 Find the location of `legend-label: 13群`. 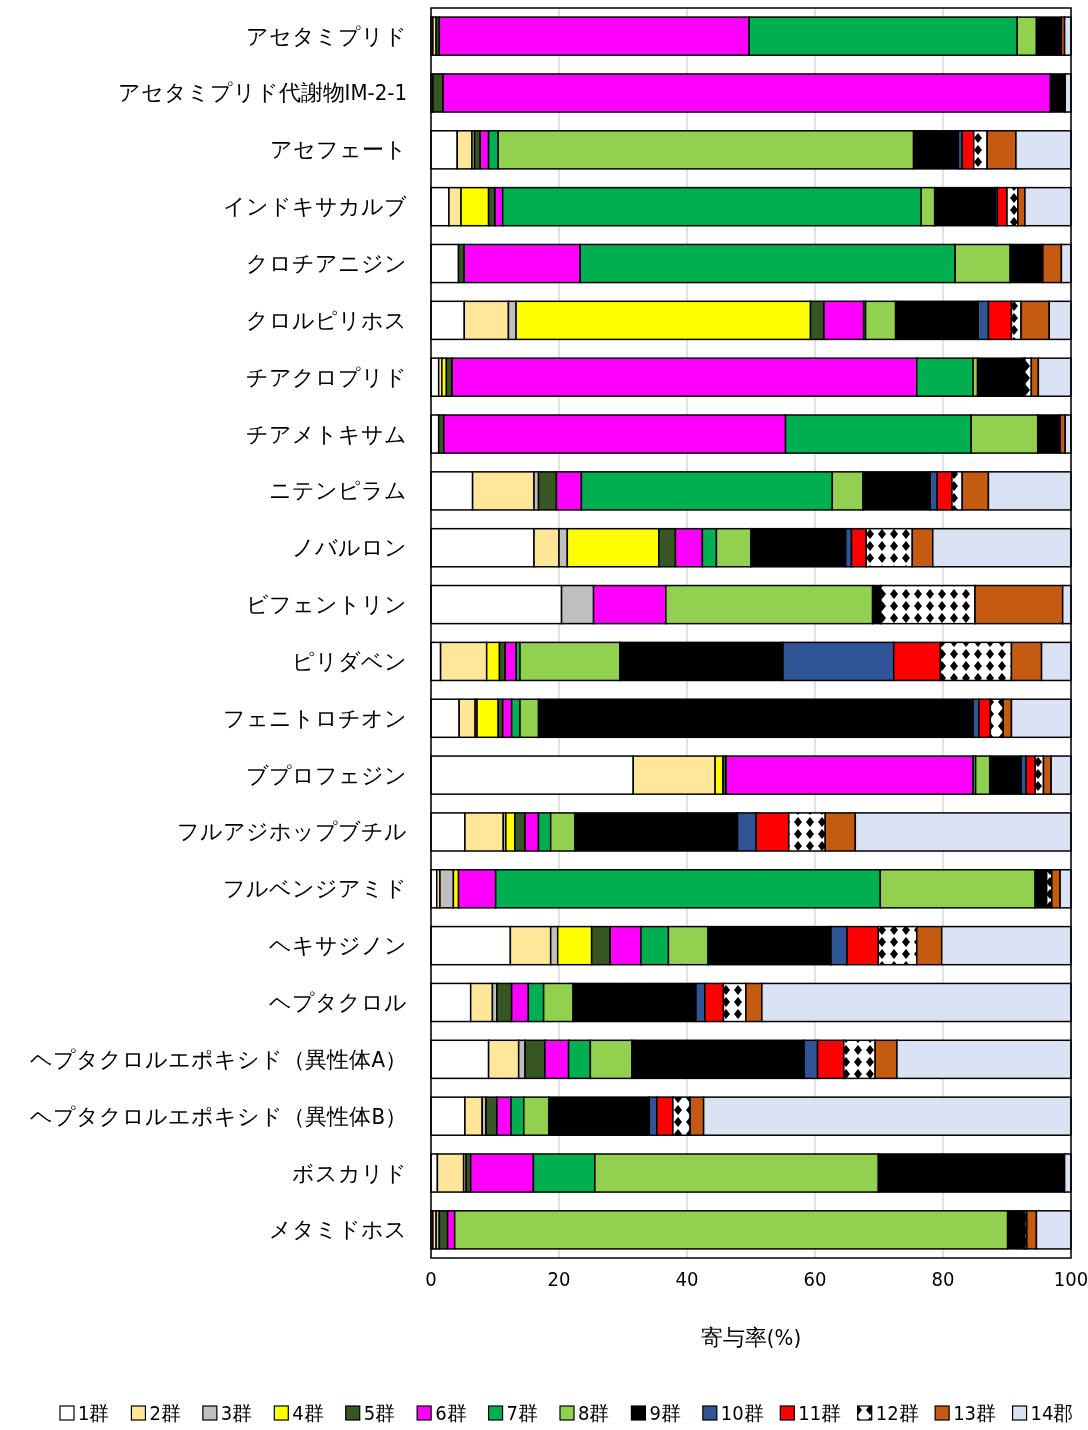

legend-label: 13群 is located at coordinates (975, 1413).